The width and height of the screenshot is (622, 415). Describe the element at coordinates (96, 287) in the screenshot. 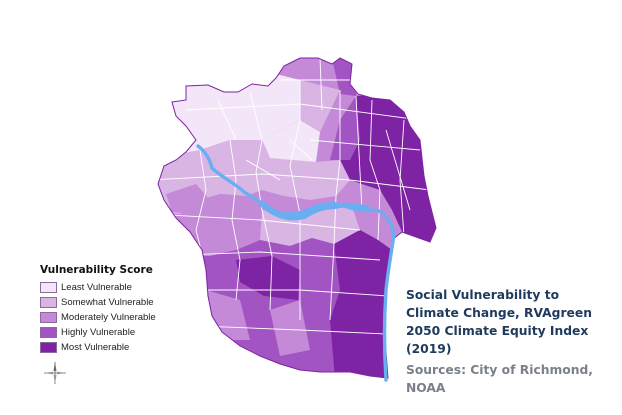

I see `legend-label: Least Vulnerable` at that location.